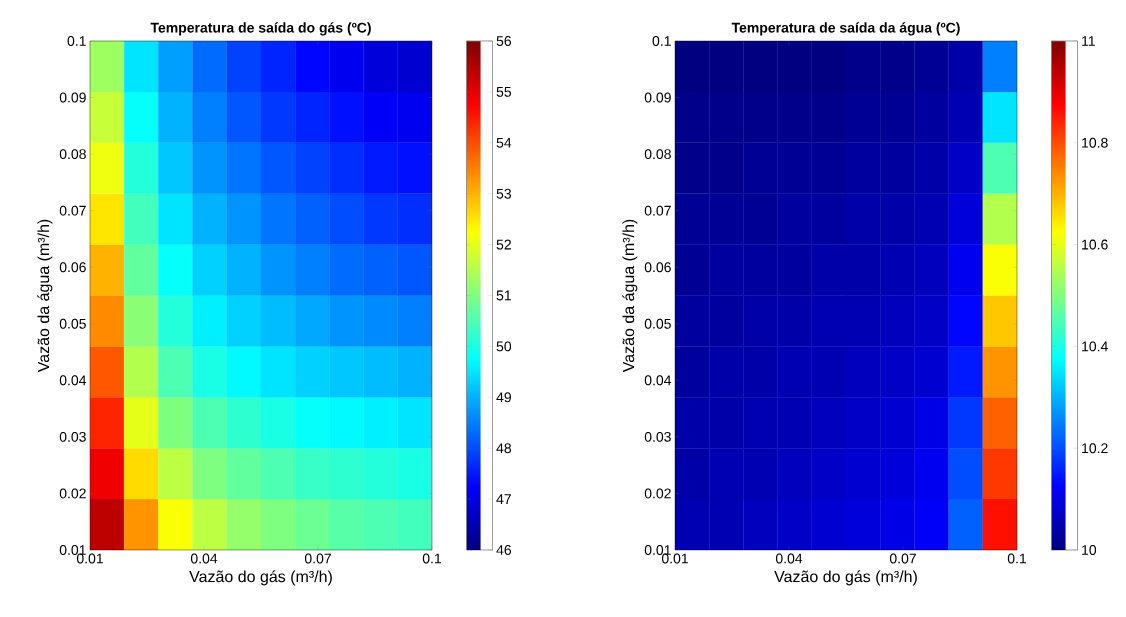  What do you see at coordinates (503, 499) in the screenshot?
I see `color-bar-label: 47` at bounding box center [503, 499].